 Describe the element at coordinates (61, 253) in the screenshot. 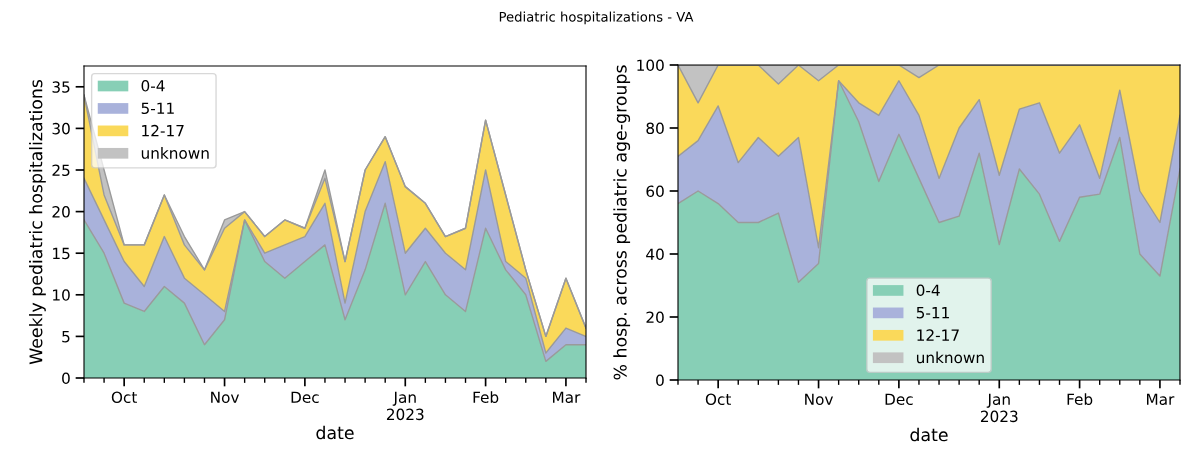

I see `y-tick-label: 15` at that location.